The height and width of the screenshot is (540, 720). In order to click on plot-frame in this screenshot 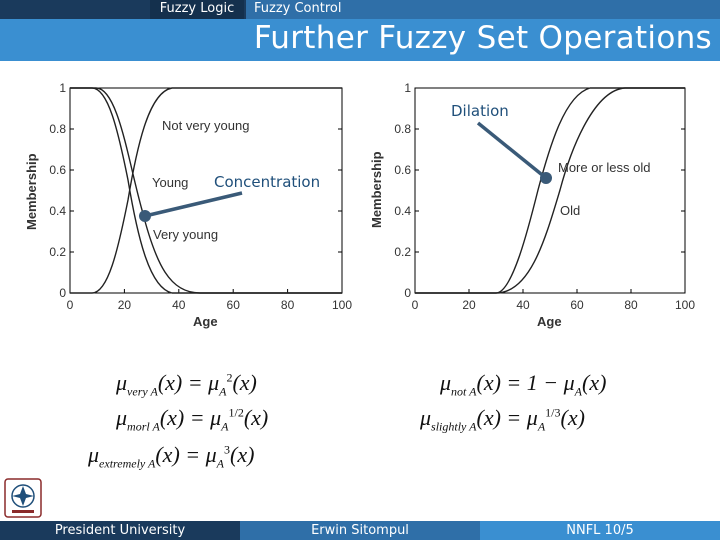, I will do `click(550, 190)`.